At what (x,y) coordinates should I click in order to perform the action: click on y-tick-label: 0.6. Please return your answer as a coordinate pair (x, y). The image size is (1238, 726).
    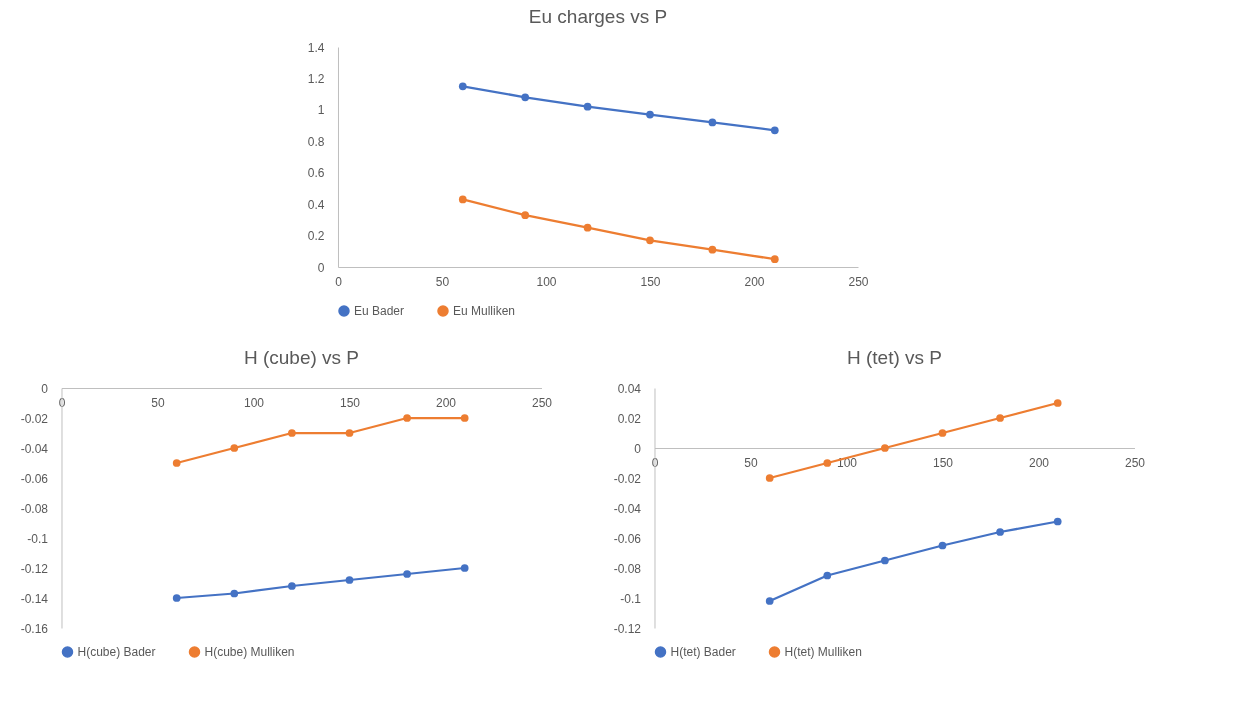
    Looking at the image, I should click on (316, 173).